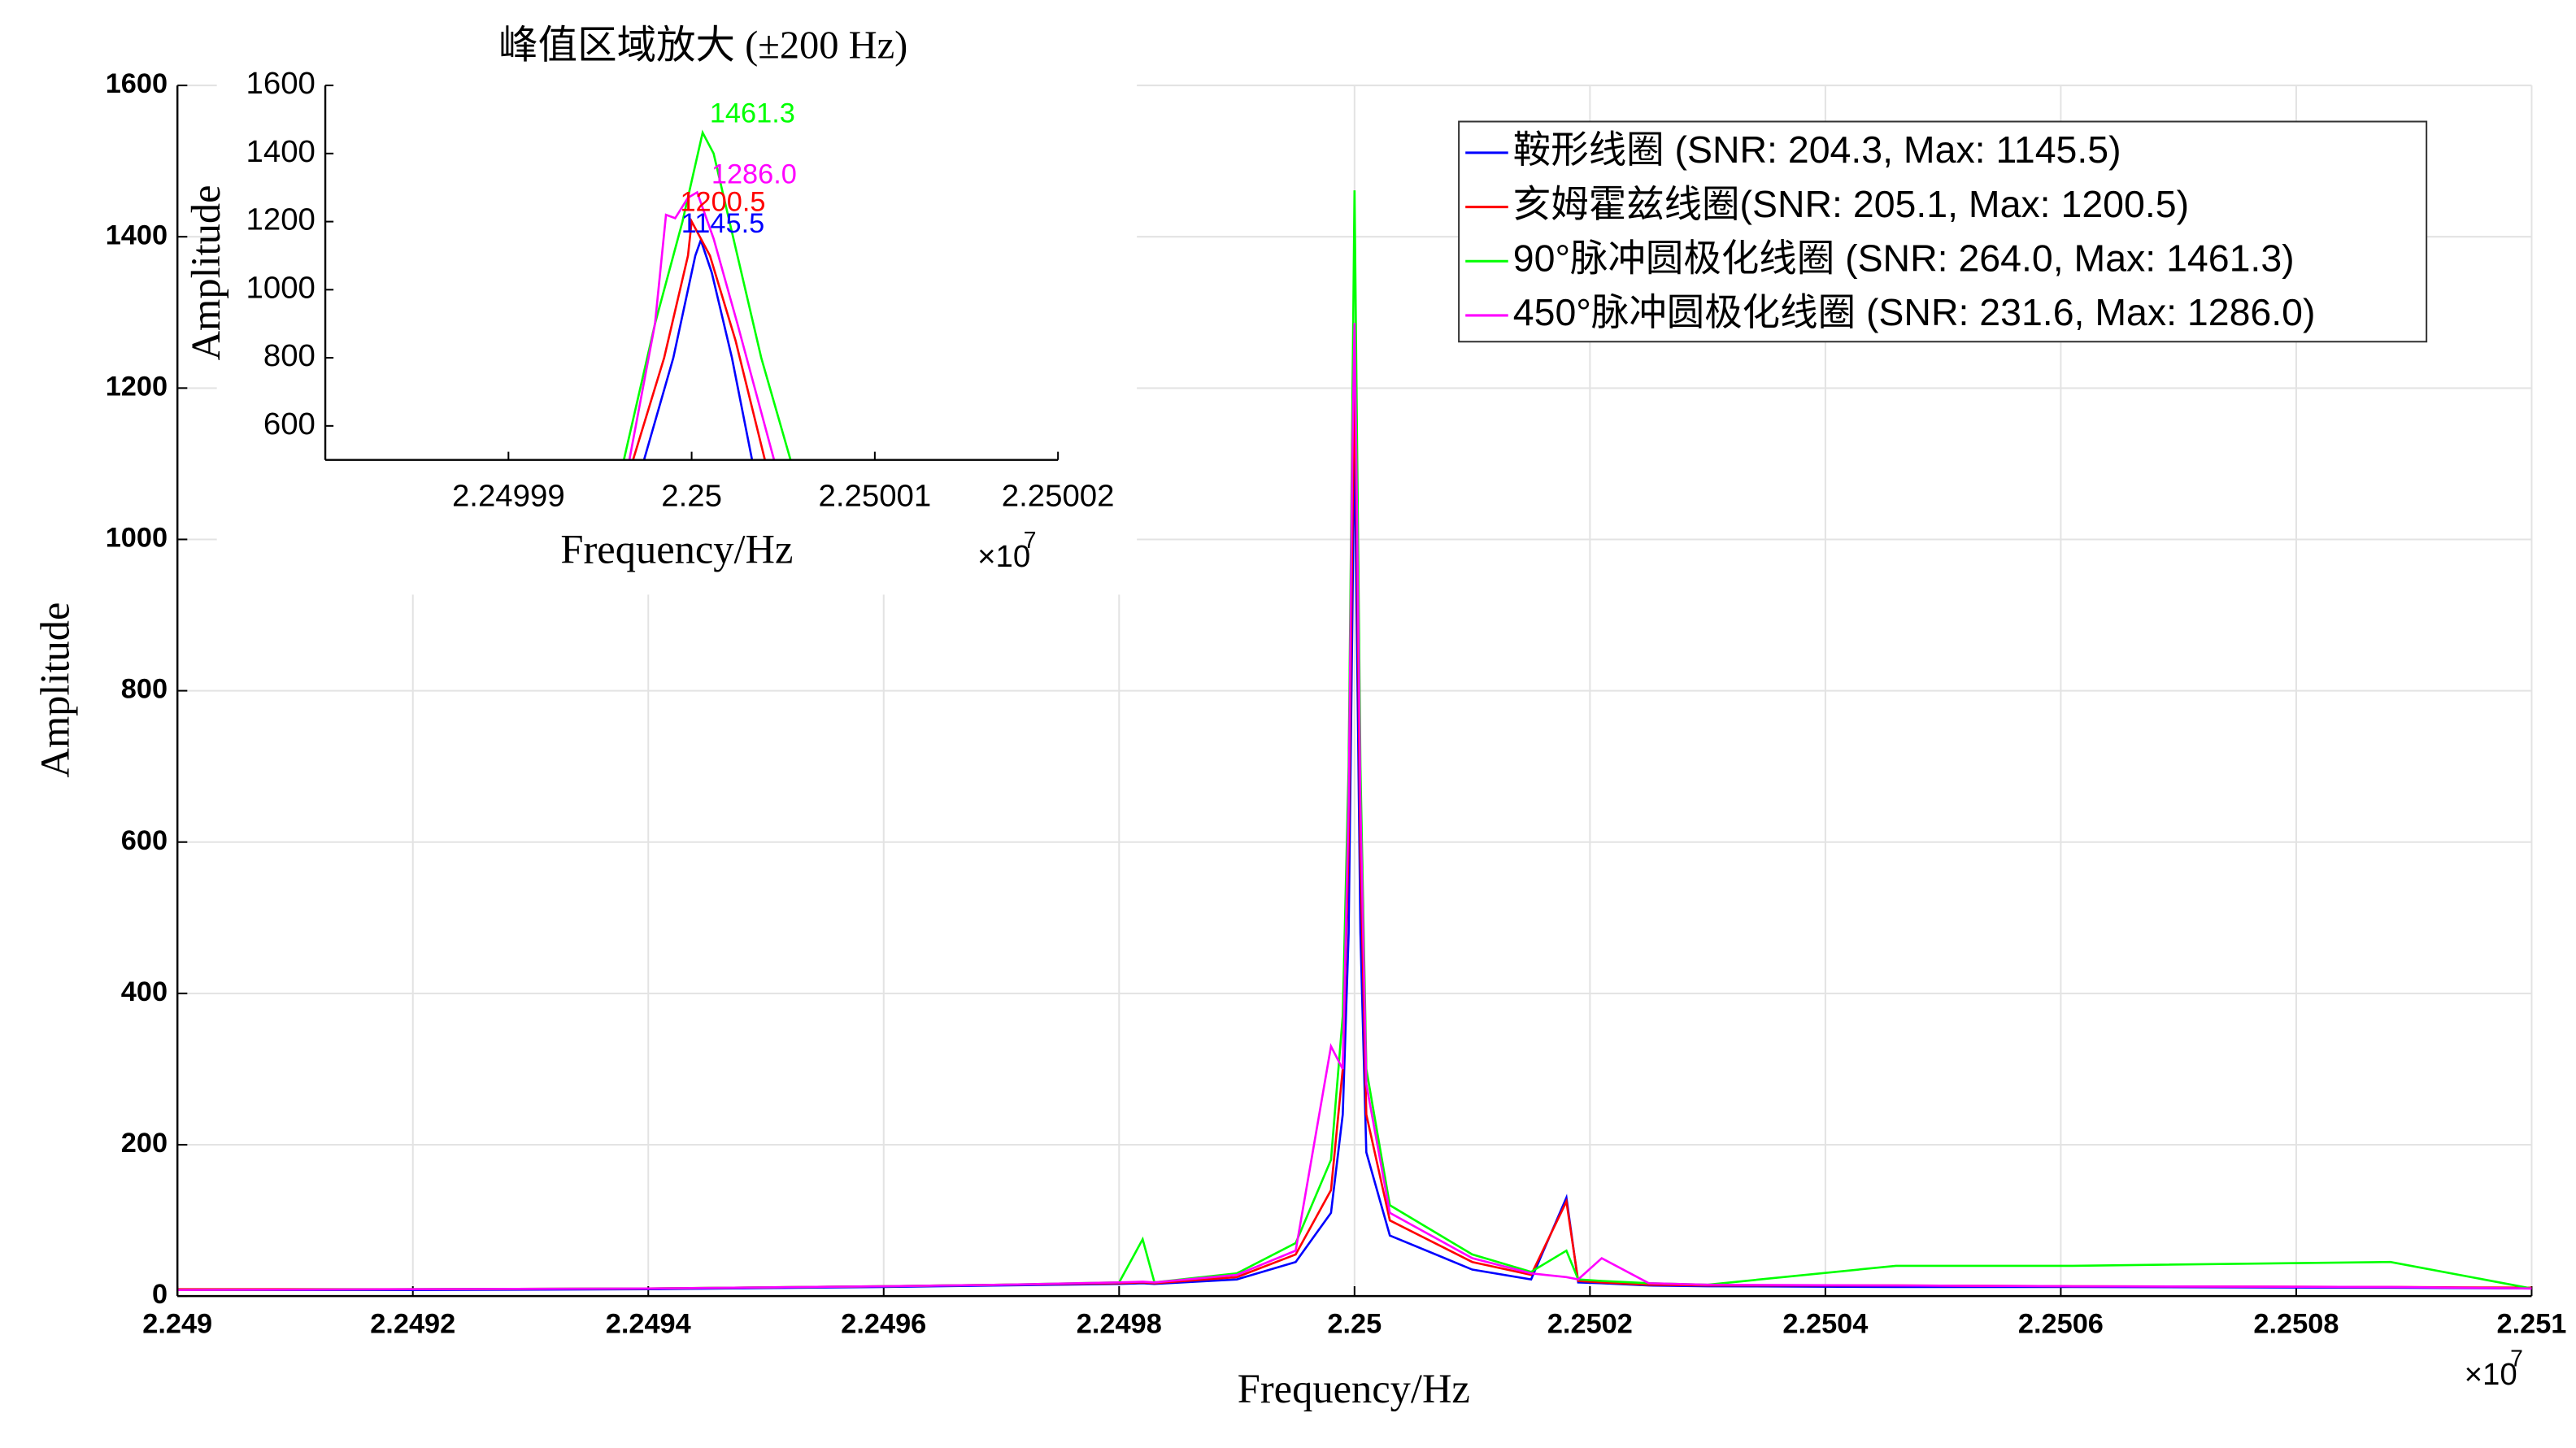  I want to click on peak-label: 1461.3, so click(753, 113).